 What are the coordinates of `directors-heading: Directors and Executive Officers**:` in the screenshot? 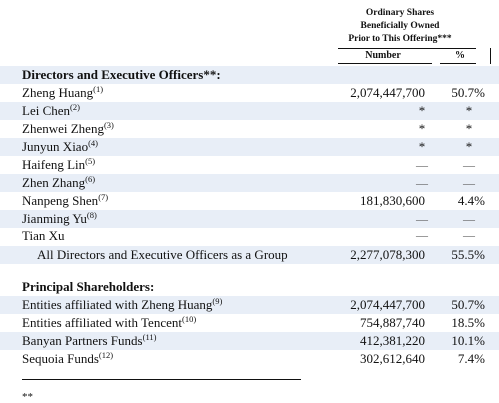 It's located at (121, 74).